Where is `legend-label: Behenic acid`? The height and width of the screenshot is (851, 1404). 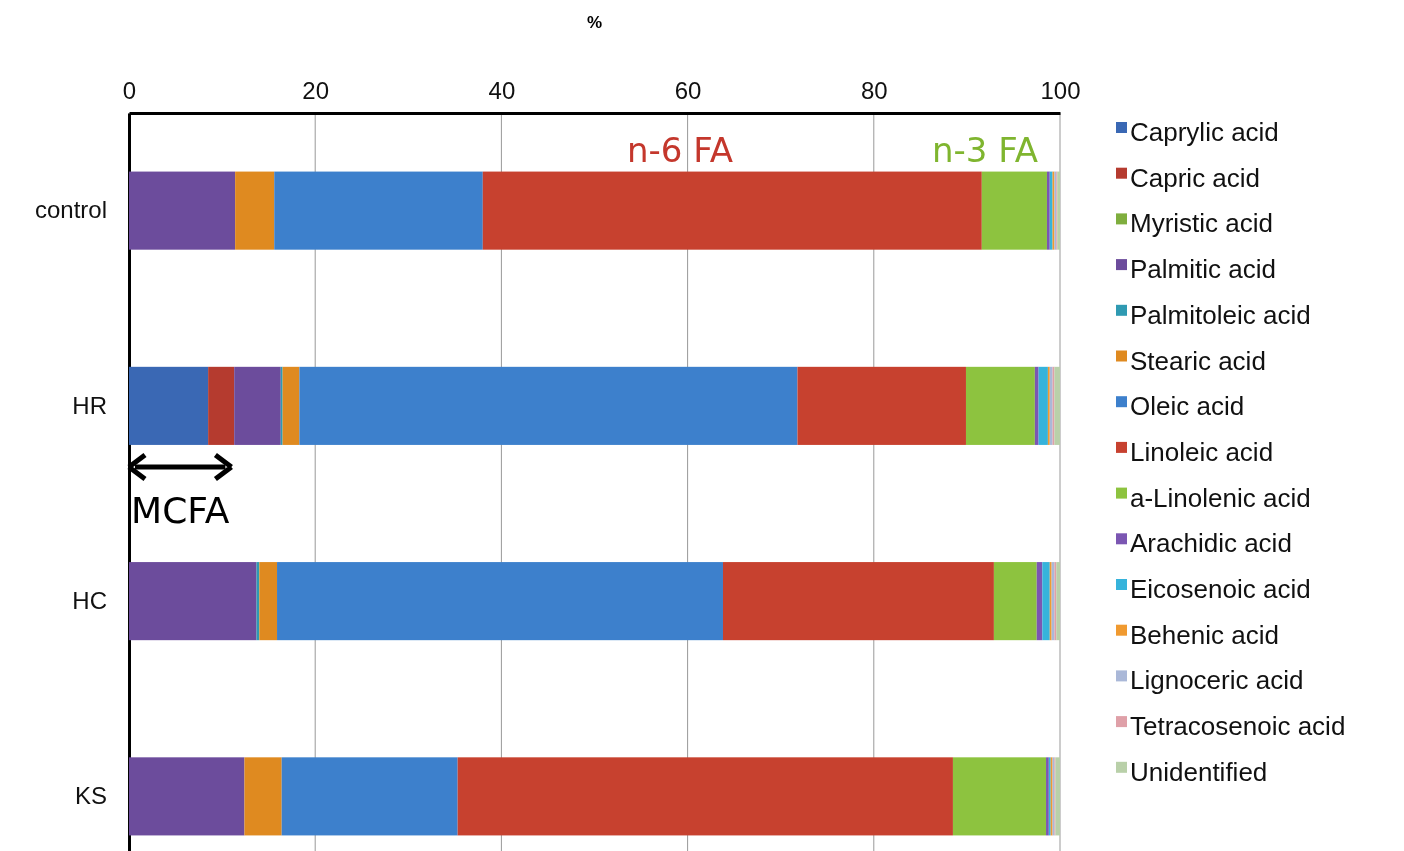
legend-label: Behenic acid is located at coordinates (1204, 634).